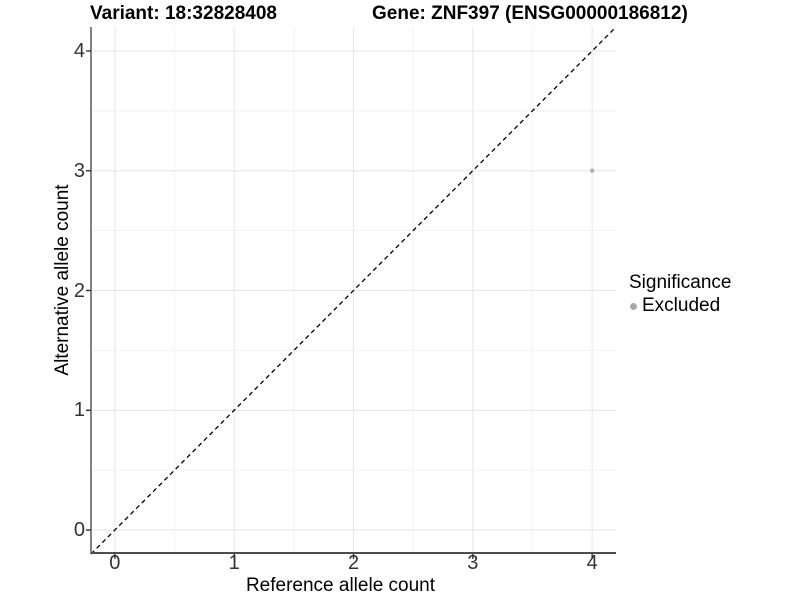  Describe the element at coordinates (79, 170) in the screenshot. I see `y-tick-label: 3` at that location.